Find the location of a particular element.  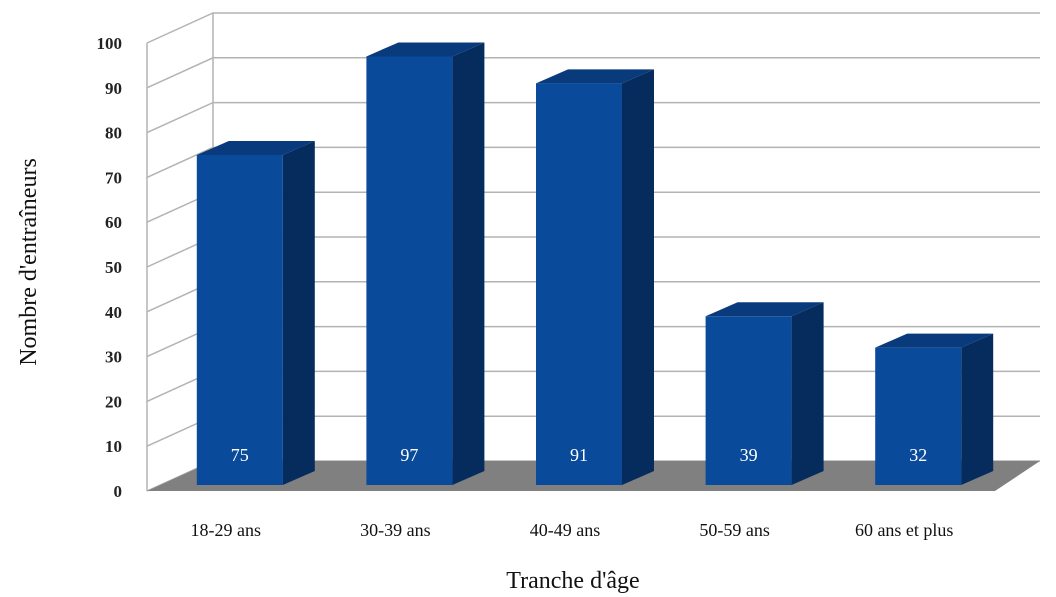

y-axis-ticks: 0 10 20 30 40 50 60 70 80 90 100 is located at coordinates (110, 267).